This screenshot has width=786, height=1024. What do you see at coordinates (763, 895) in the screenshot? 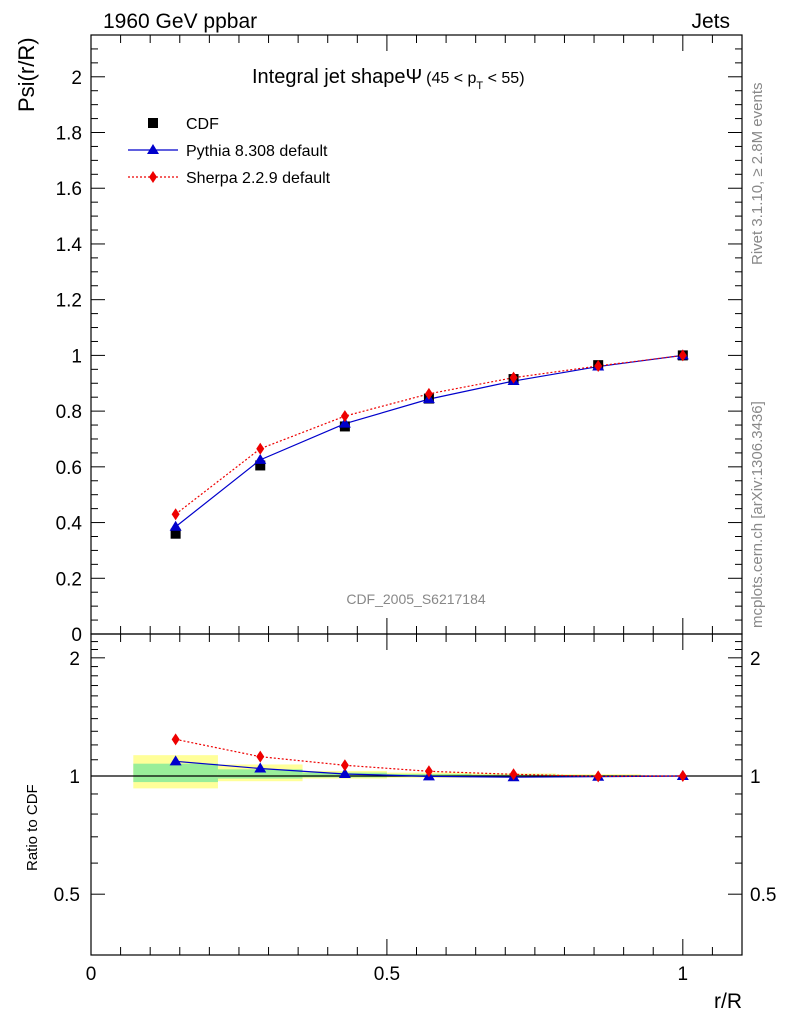
I see `ratio-ytick-label-right: 0.5` at bounding box center [763, 895].